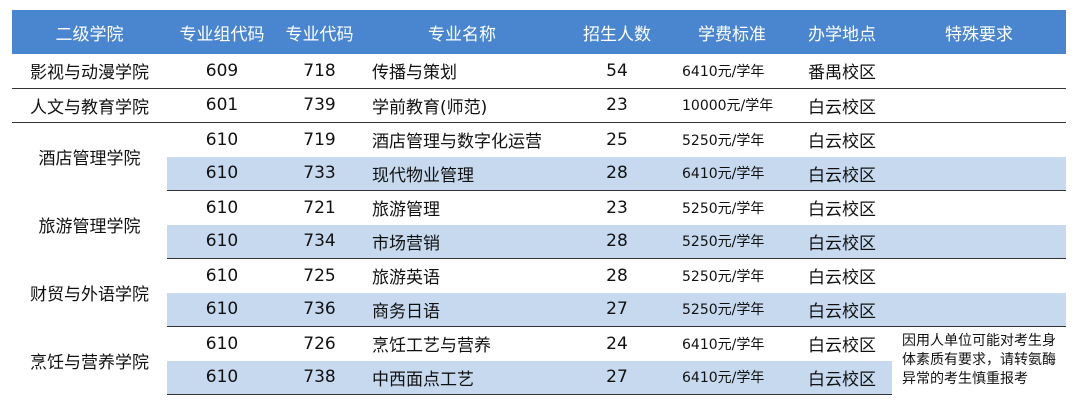 Image resolution: width=1080 pixels, height=412 pixels. Describe the element at coordinates (979, 360) in the screenshot. I see `special-requirement-note: 因用人单位可能对考生身体素质有要求，请转氨酶异常的考生慎重报考` at that location.